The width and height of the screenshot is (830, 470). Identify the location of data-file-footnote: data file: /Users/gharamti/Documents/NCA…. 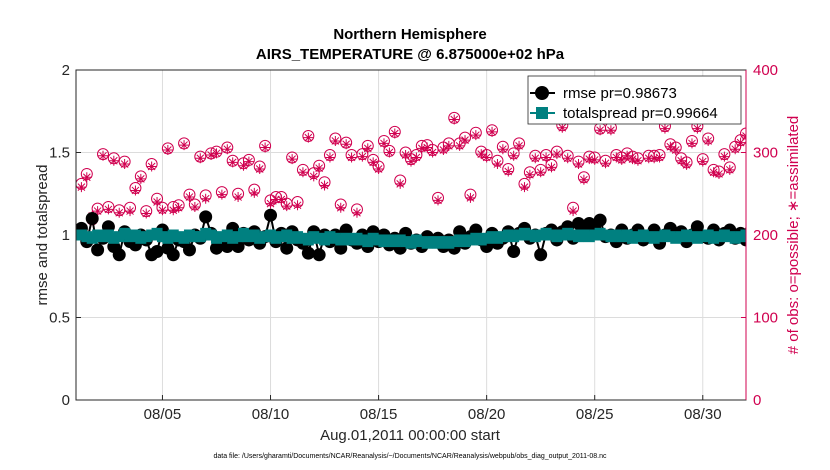
(410, 456).